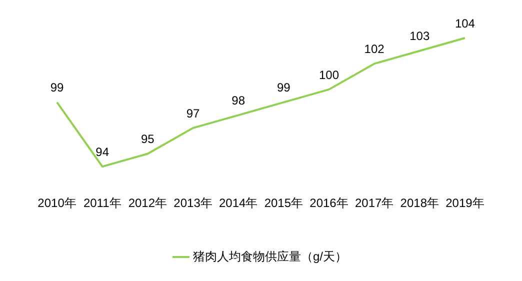  Describe the element at coordinates (193, 113) in the screenshot. I see `data-label: 97` at that location.